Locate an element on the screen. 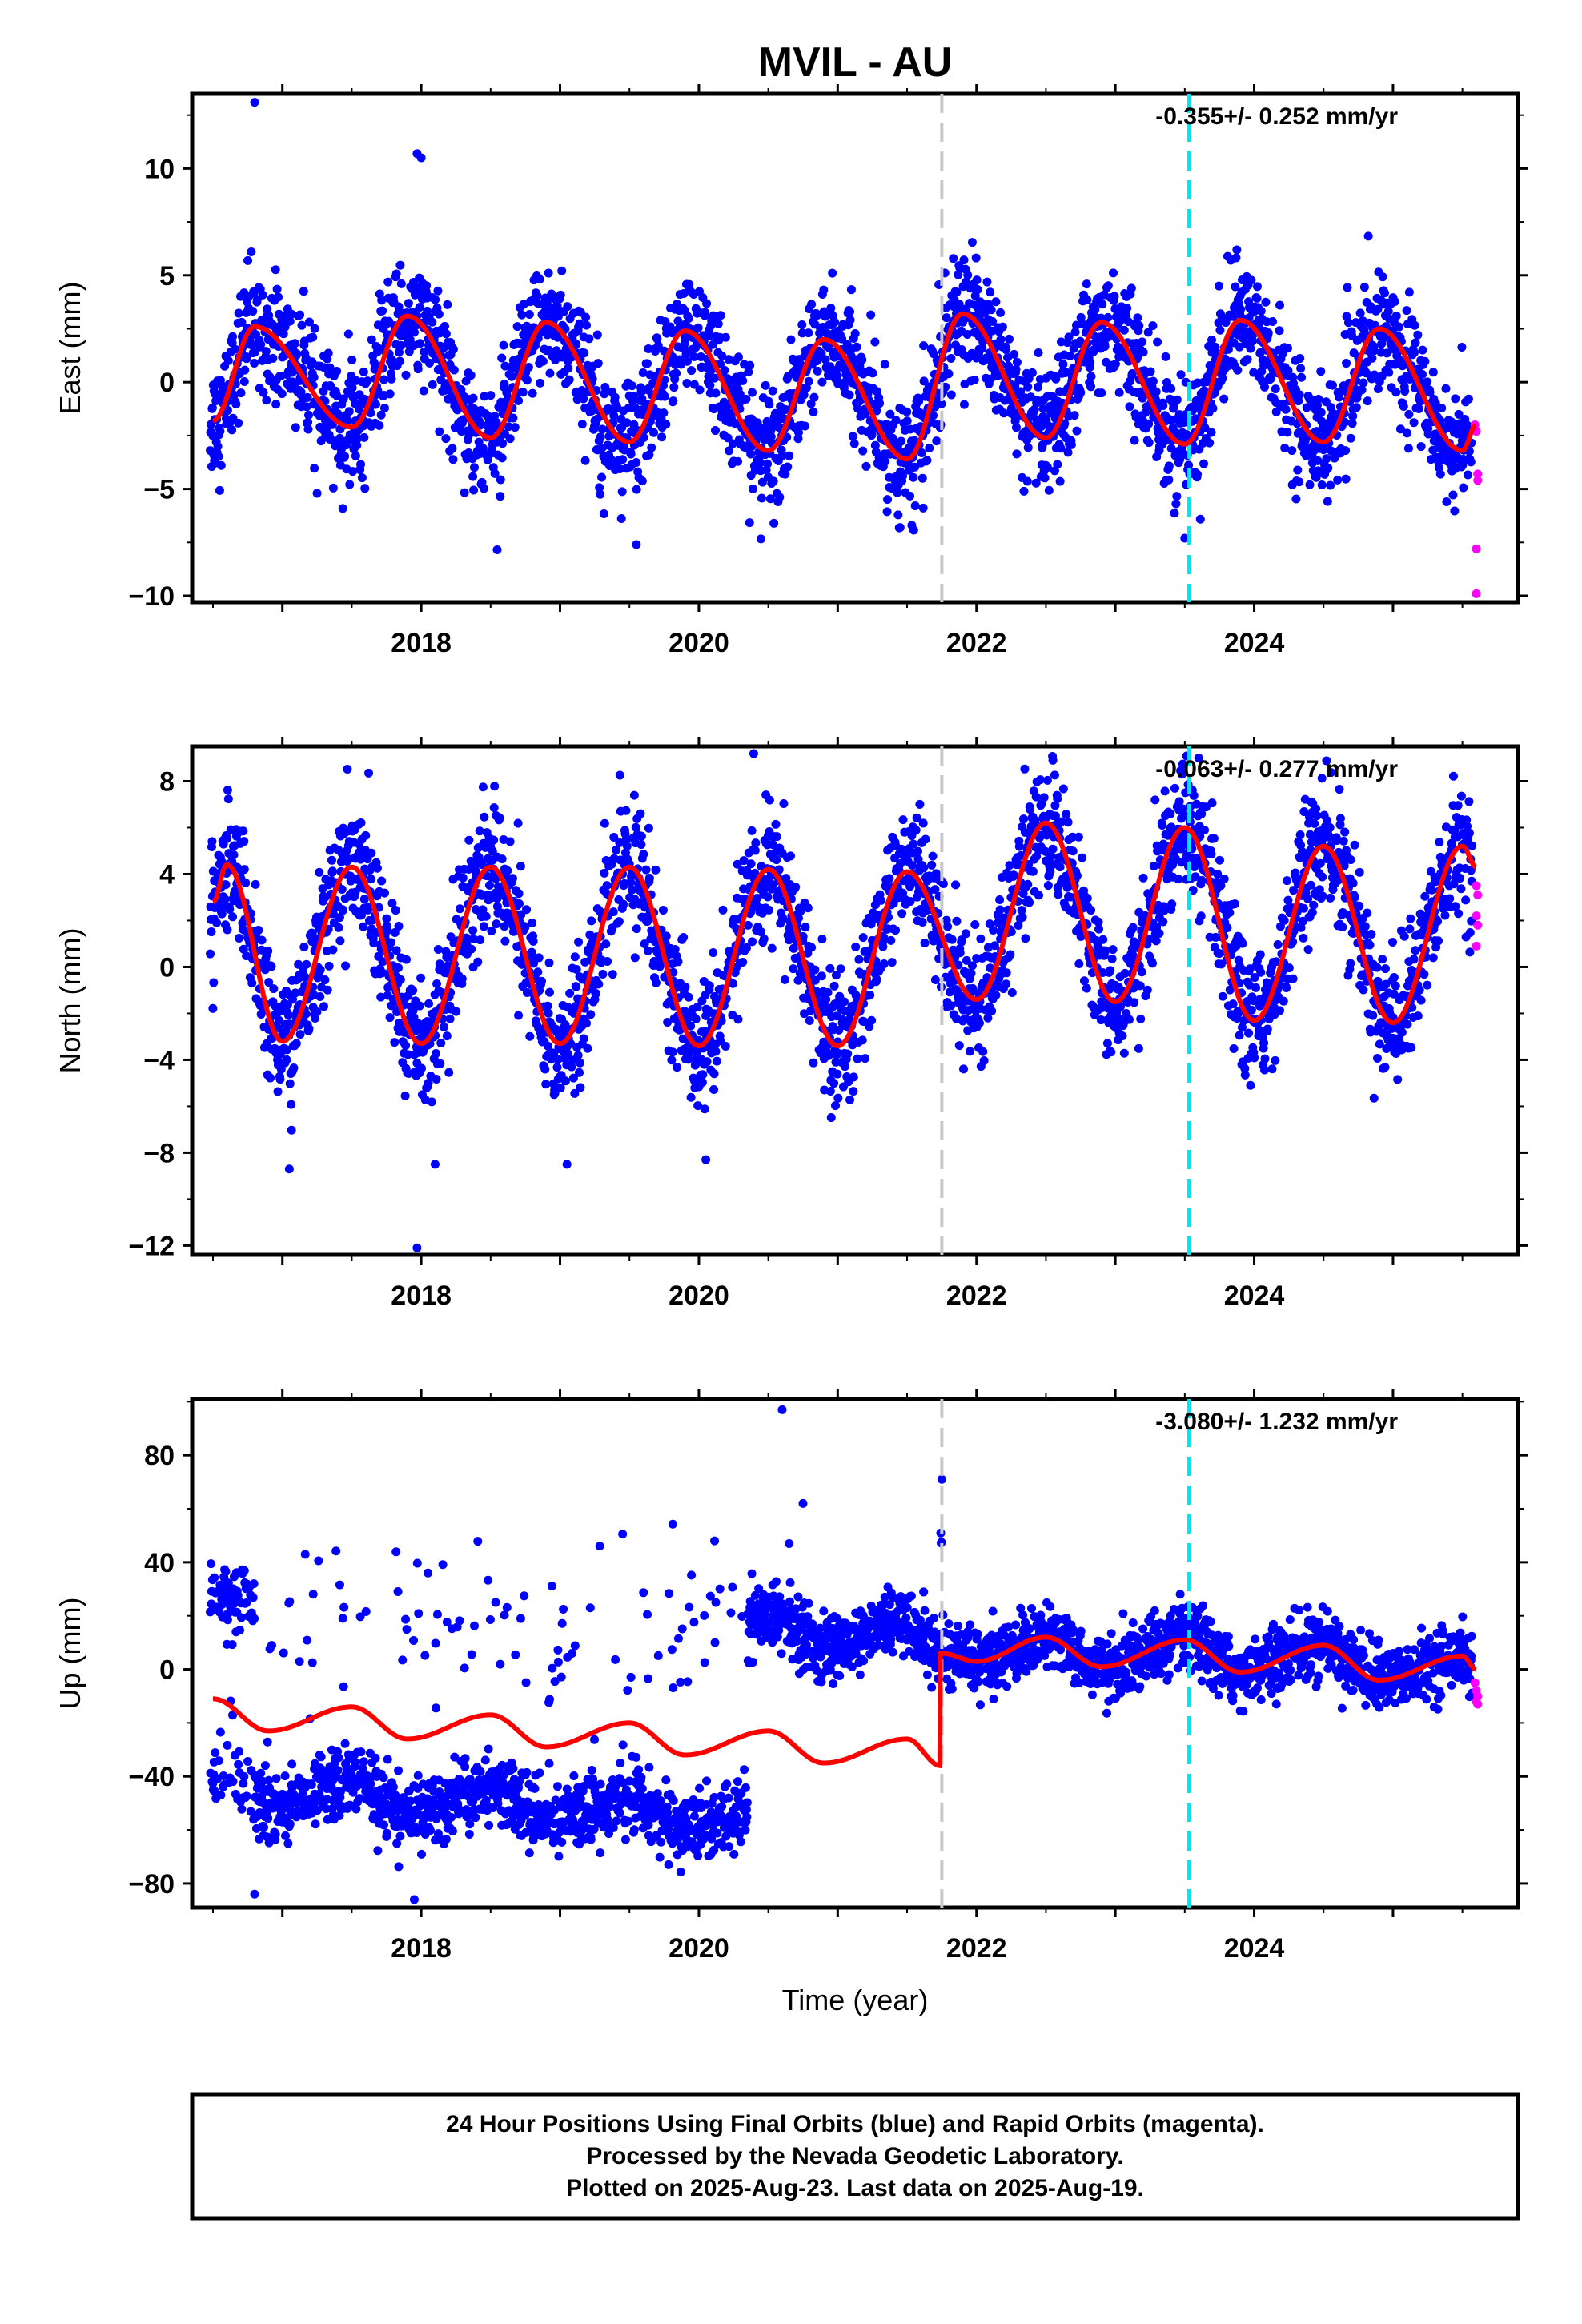 The width and height of the screenshot is (1582, 2324). y-tick-label: 4 is located at coordinates (167, 874).